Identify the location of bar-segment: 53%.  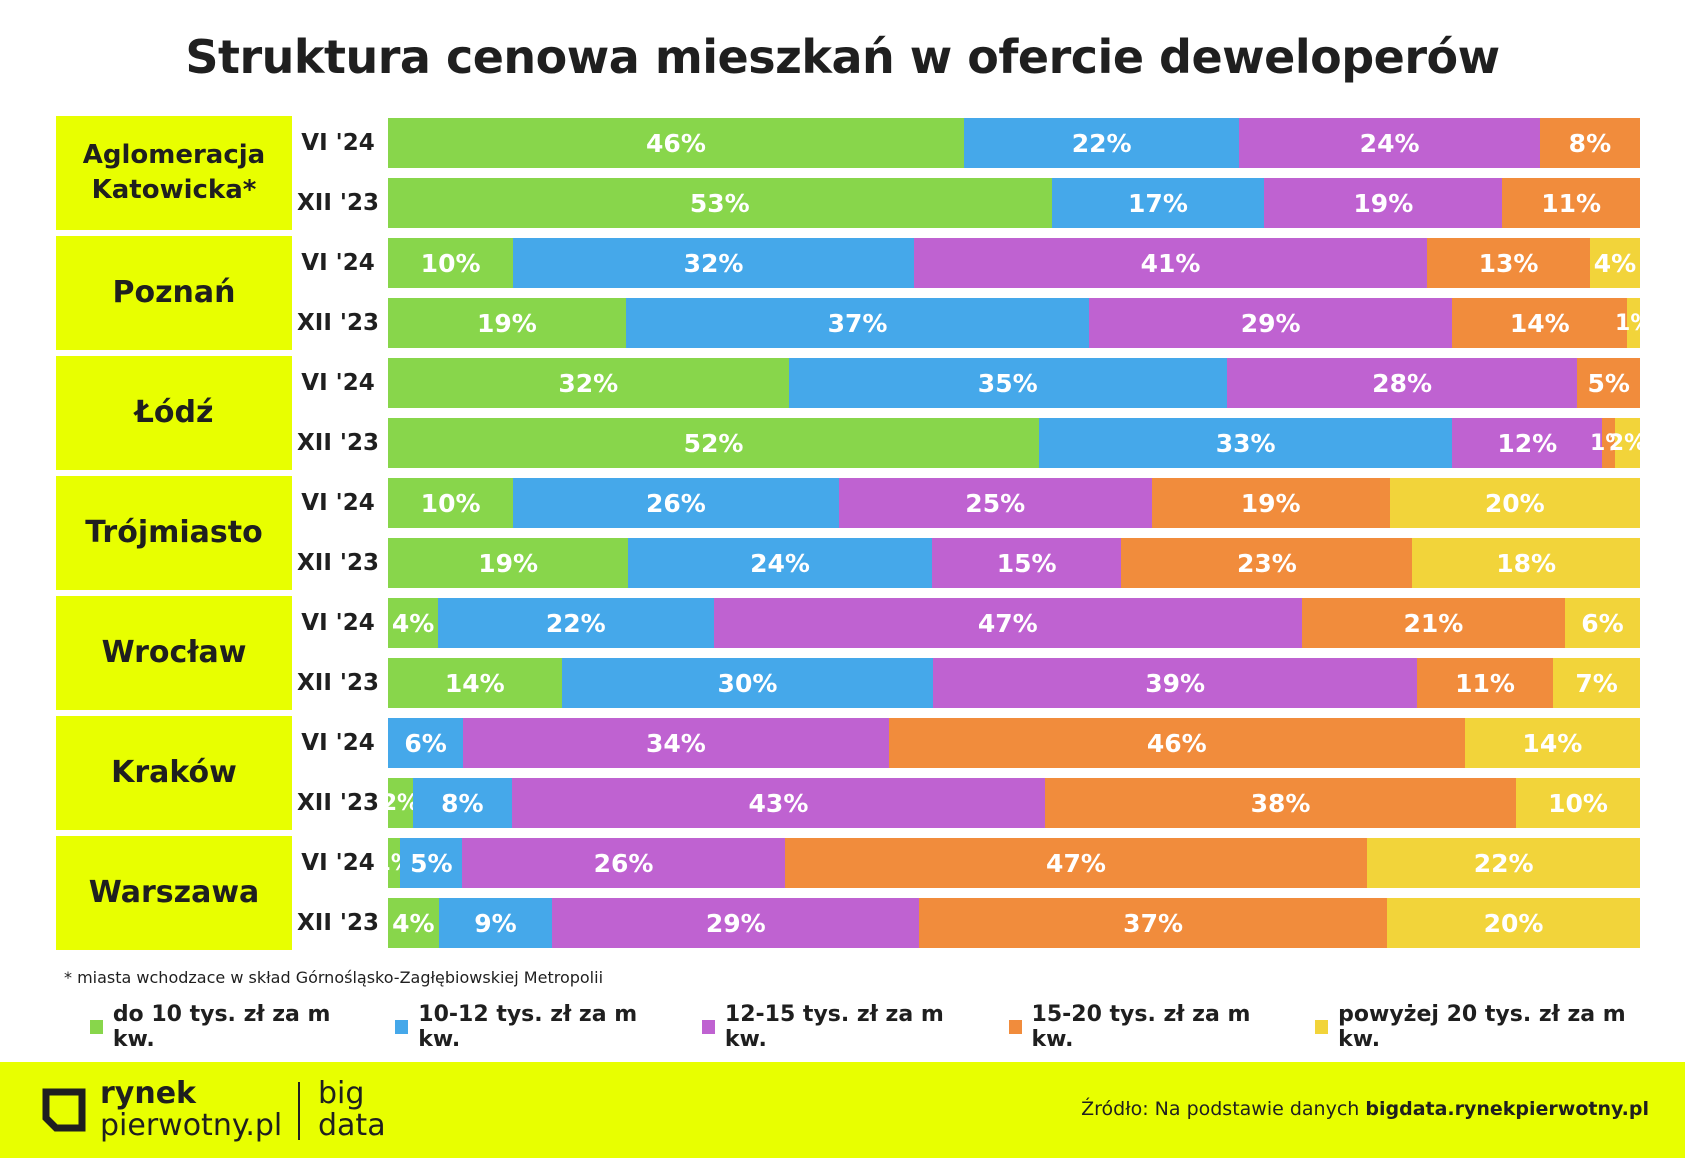
(720, 203).